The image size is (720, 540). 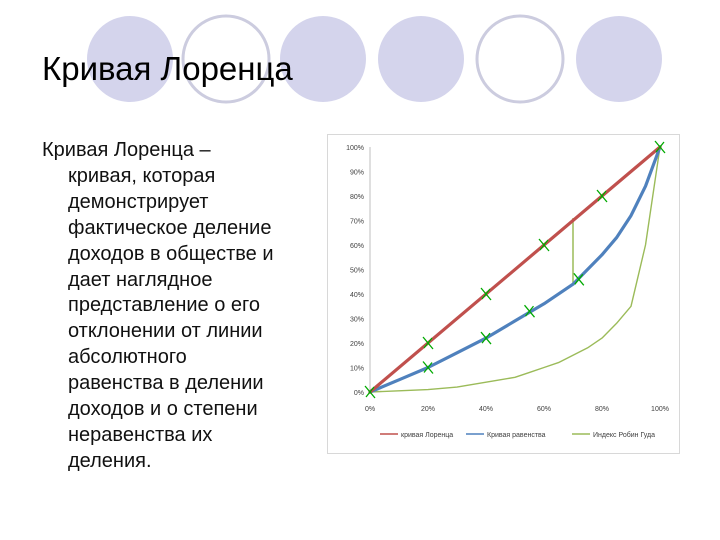 I want to click on y-tick-label: 20%, so click(x=357, y=344).